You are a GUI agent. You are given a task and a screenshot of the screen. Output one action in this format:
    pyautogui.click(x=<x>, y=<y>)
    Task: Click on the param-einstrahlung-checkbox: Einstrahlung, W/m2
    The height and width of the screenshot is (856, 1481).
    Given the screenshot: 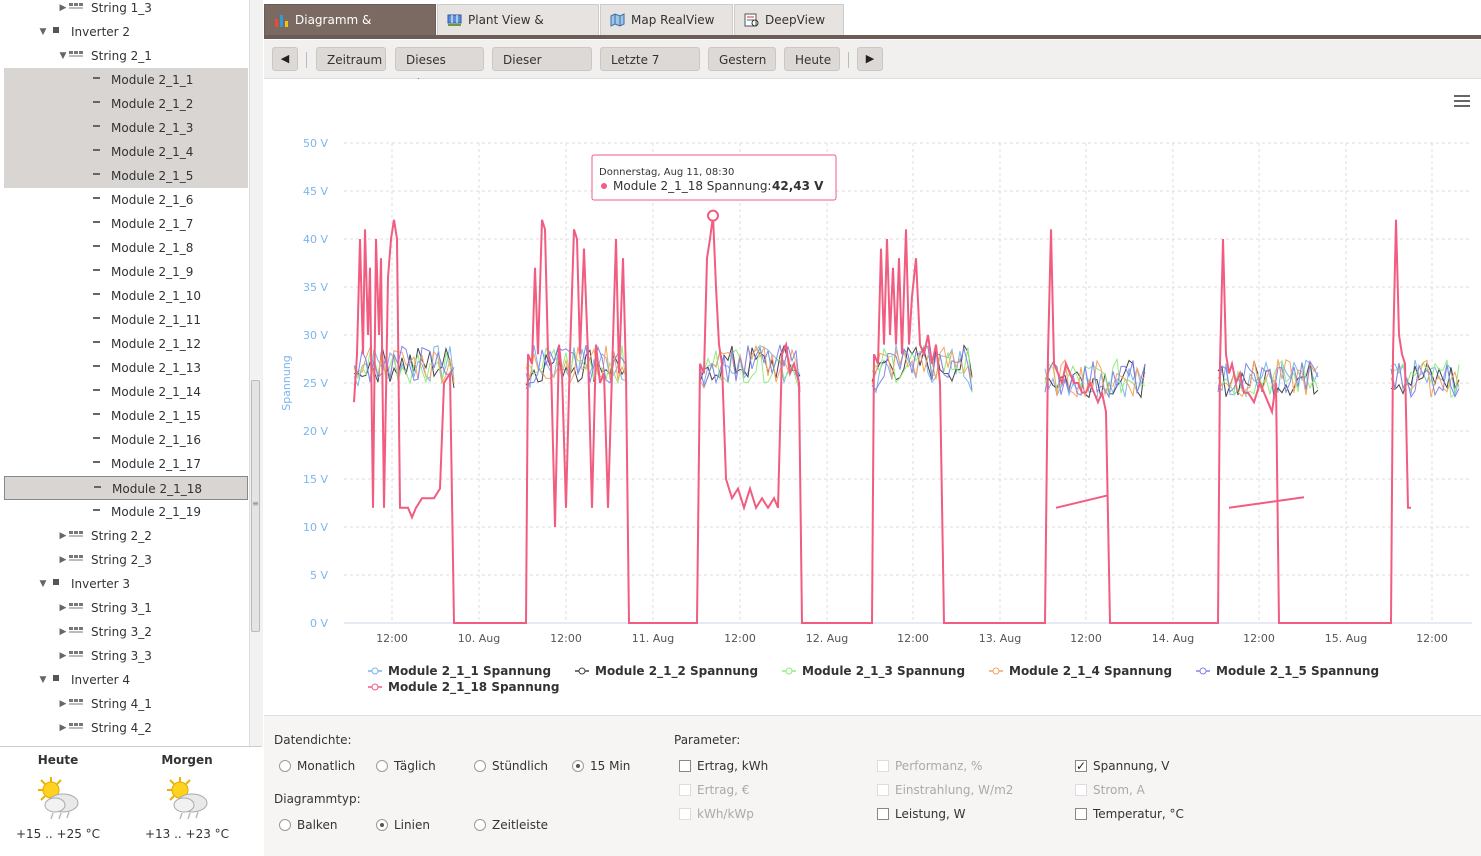 What is the action you would take?
    pyautogui.click(x=945, y=790)
    